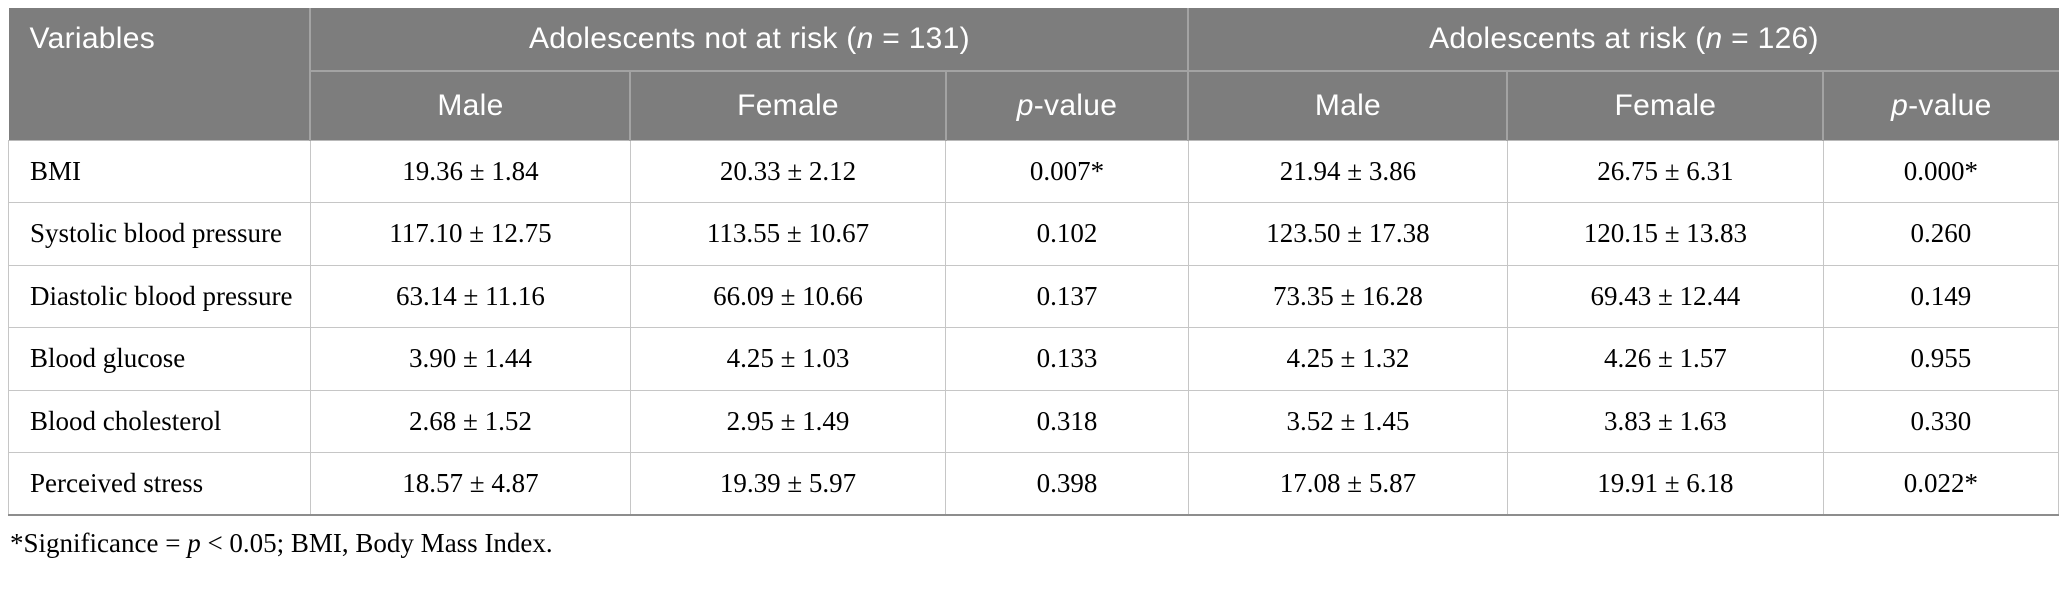 This screenshot has width=2068, height=615. What do you see at coordinates (1770, 38) in the screenshot?
I see `group-header-n-count: = 126)` at bounding box center [1770, 38].